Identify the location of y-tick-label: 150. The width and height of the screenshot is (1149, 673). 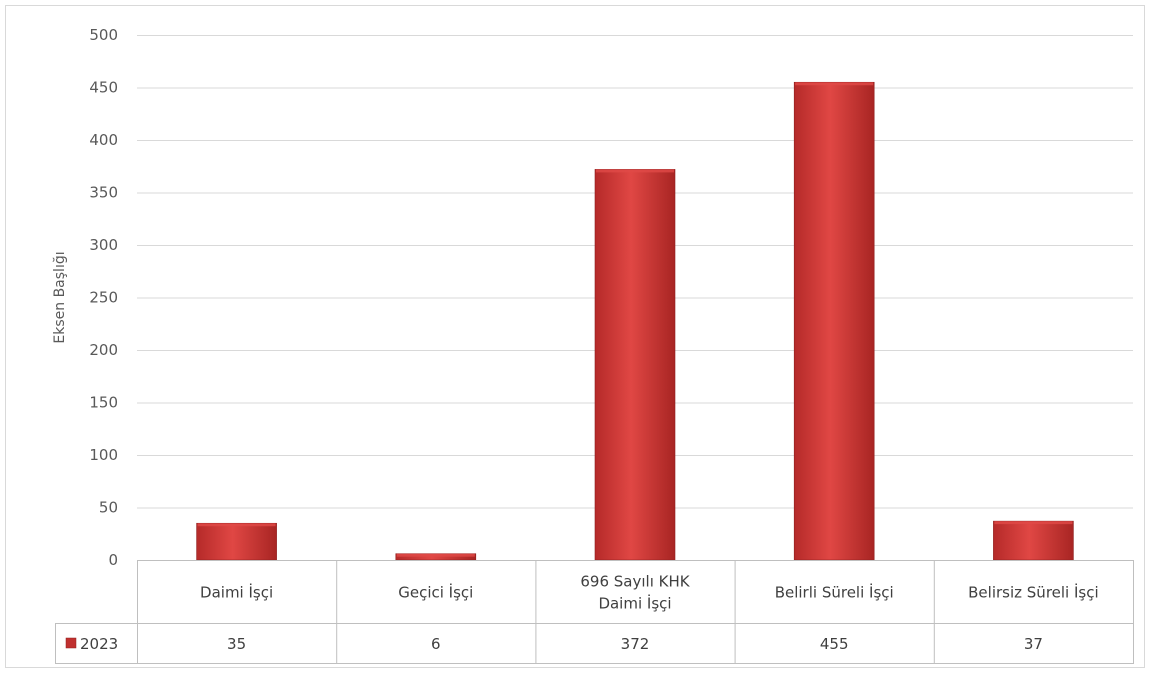
(103, 403).